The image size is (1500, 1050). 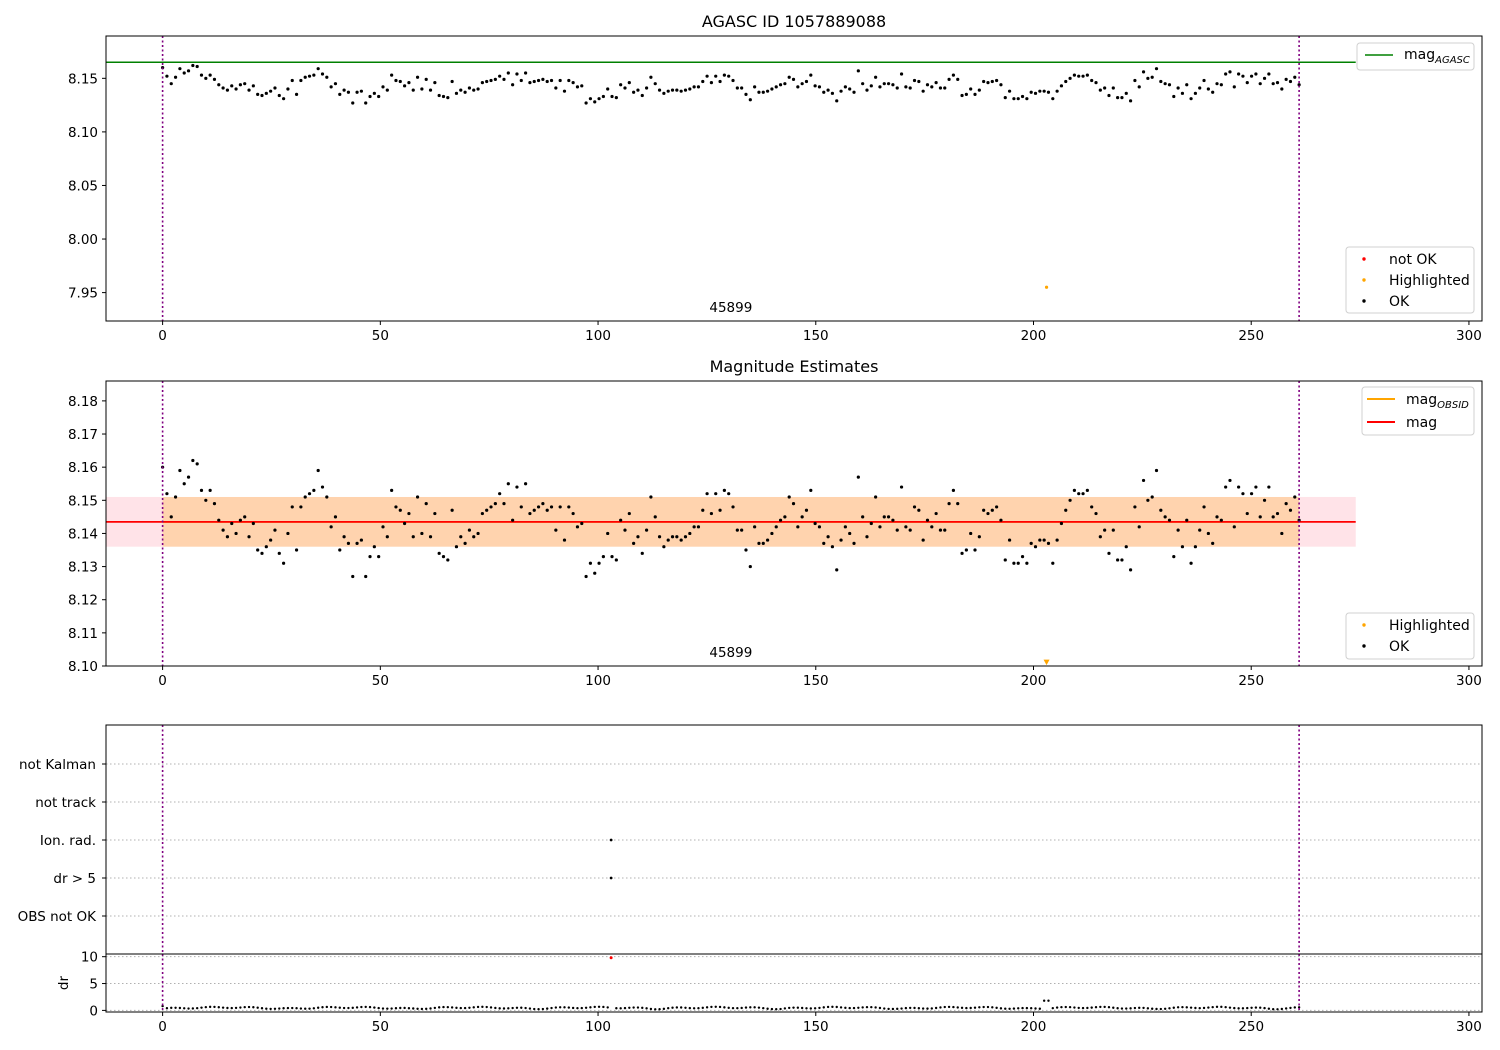 What do you see at coordinates (57, 765) in the screenshot?
I see `flag-label: not Kalman` at bounding box center [57, 765].